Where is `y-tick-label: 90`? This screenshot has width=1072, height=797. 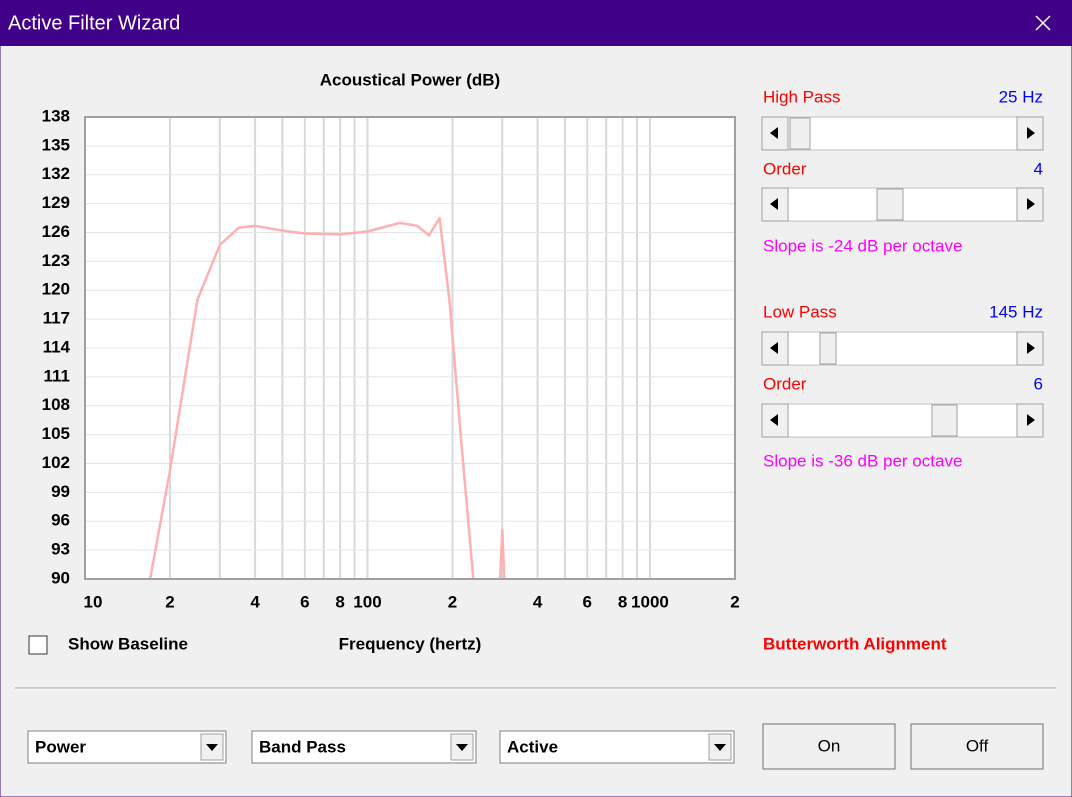
y-tick-label: 90 is located at coordinates (60, 577).